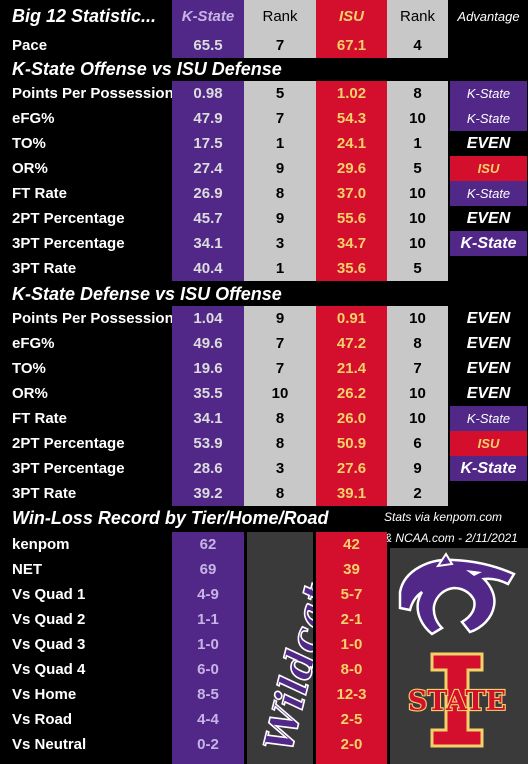  I want to click on kstate-value: 0.98, so click(208, 93).